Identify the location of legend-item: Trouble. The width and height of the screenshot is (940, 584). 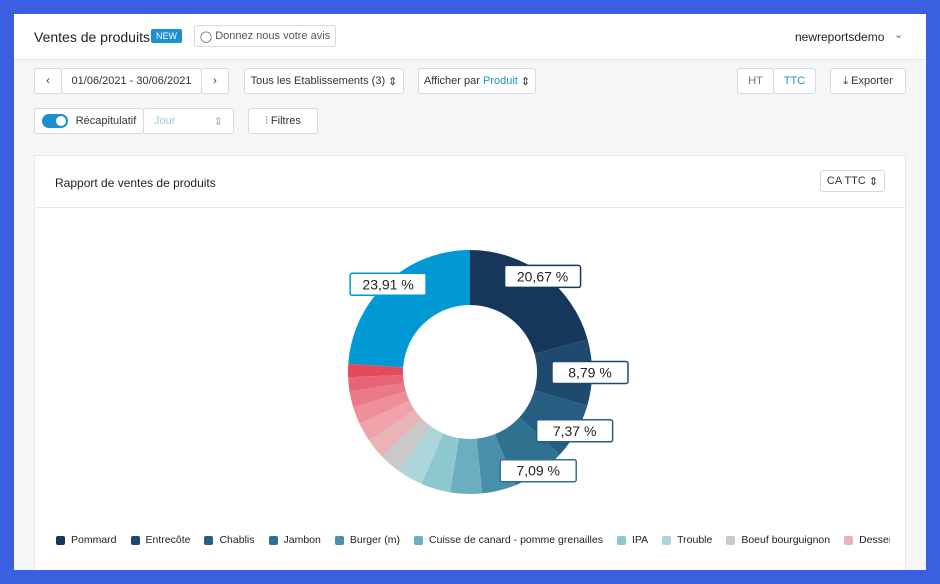
(687, 540).